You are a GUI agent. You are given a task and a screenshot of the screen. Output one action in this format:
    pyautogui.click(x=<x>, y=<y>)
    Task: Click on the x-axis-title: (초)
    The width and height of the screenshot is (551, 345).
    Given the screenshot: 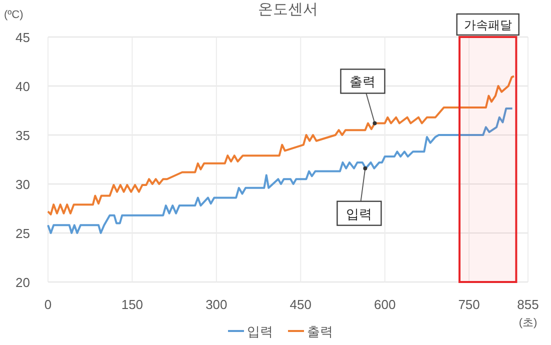 What is the action you would take?
    pyautogui.click(x=528, y=323)
    